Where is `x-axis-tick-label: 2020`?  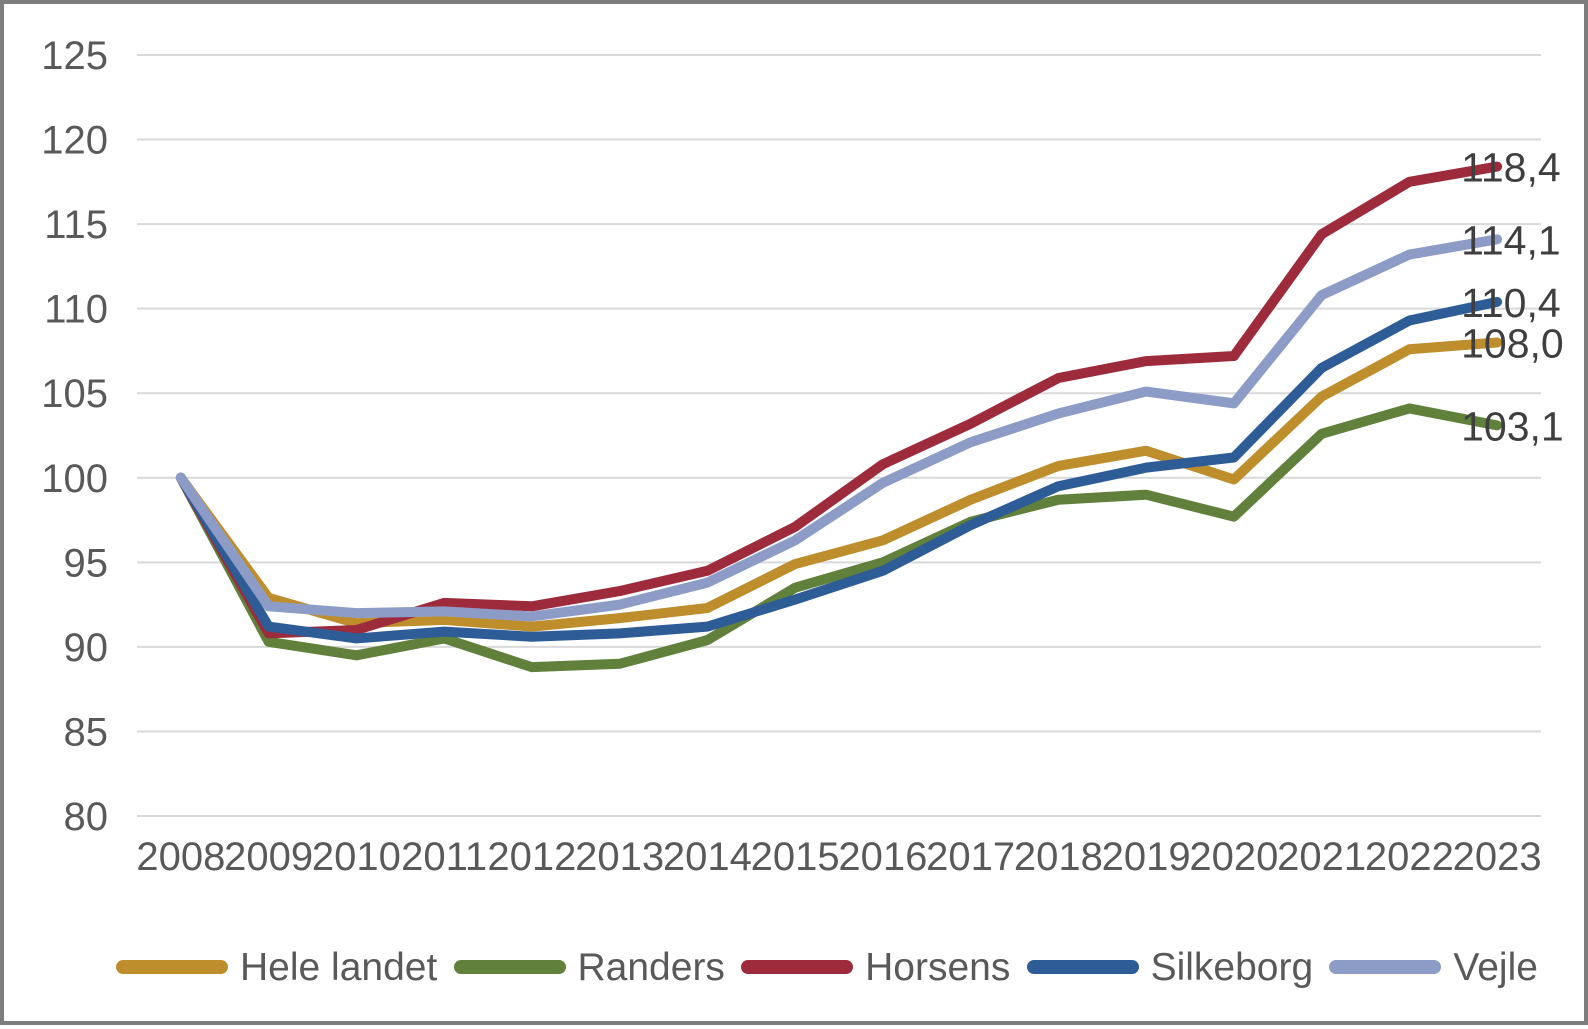
x-axis-tick-label: 2020 is located at coordinates (1233, 857).